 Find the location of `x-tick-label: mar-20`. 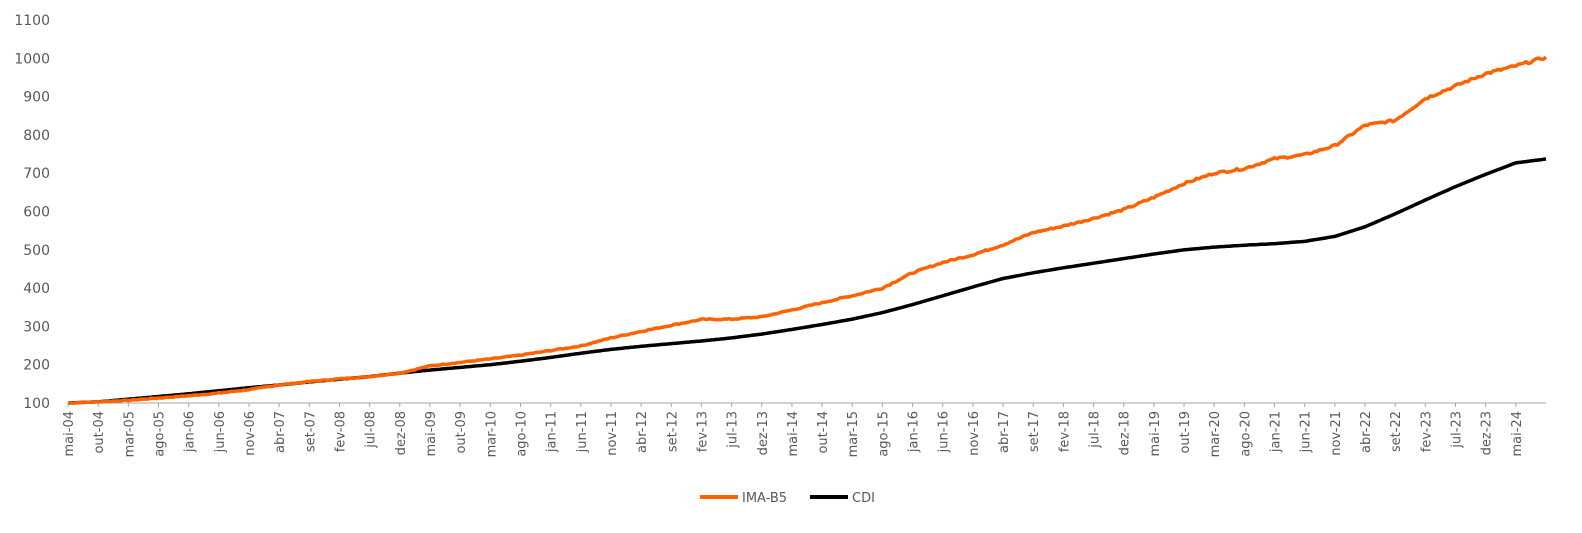

x-tick-label: mar-20 is located at coordinates (1215, 434).